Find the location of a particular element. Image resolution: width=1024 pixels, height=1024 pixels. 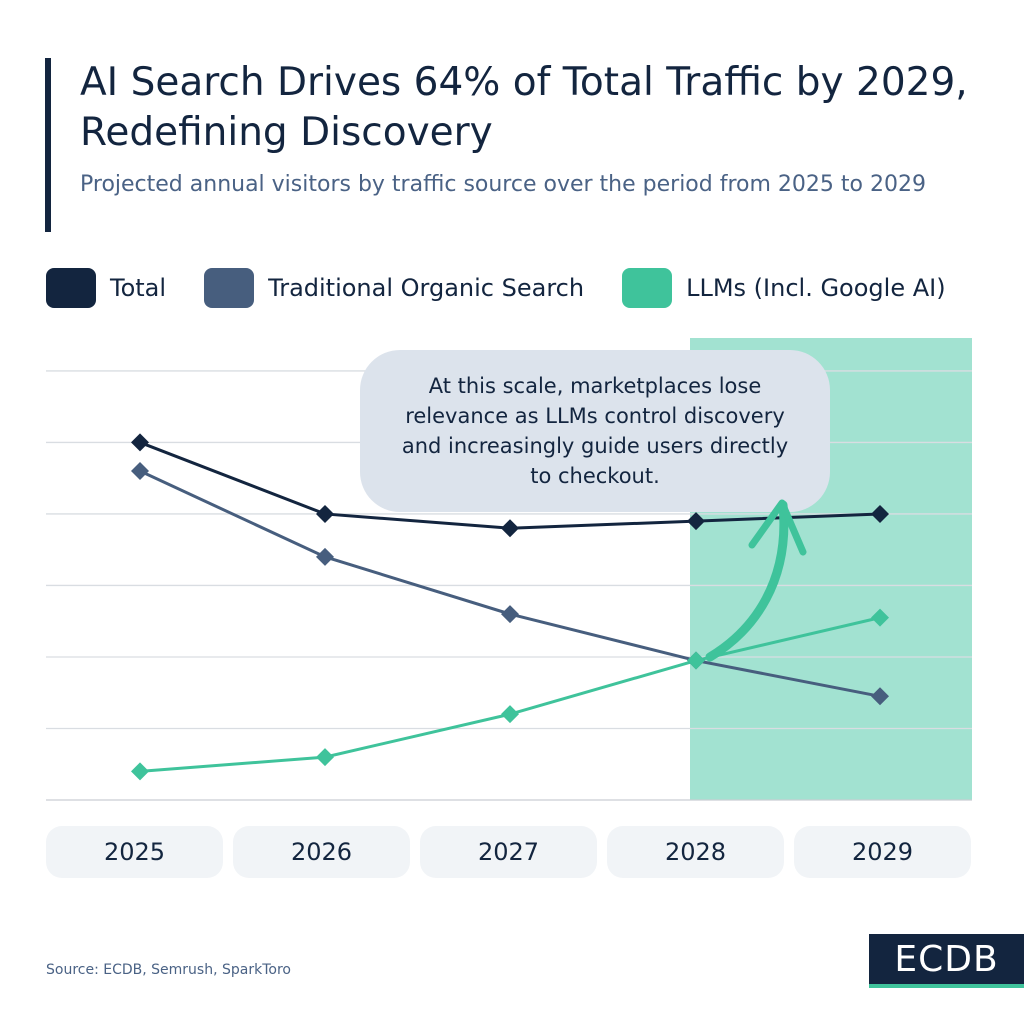

data-point-0-2027 is located at coordinates (510, 528).